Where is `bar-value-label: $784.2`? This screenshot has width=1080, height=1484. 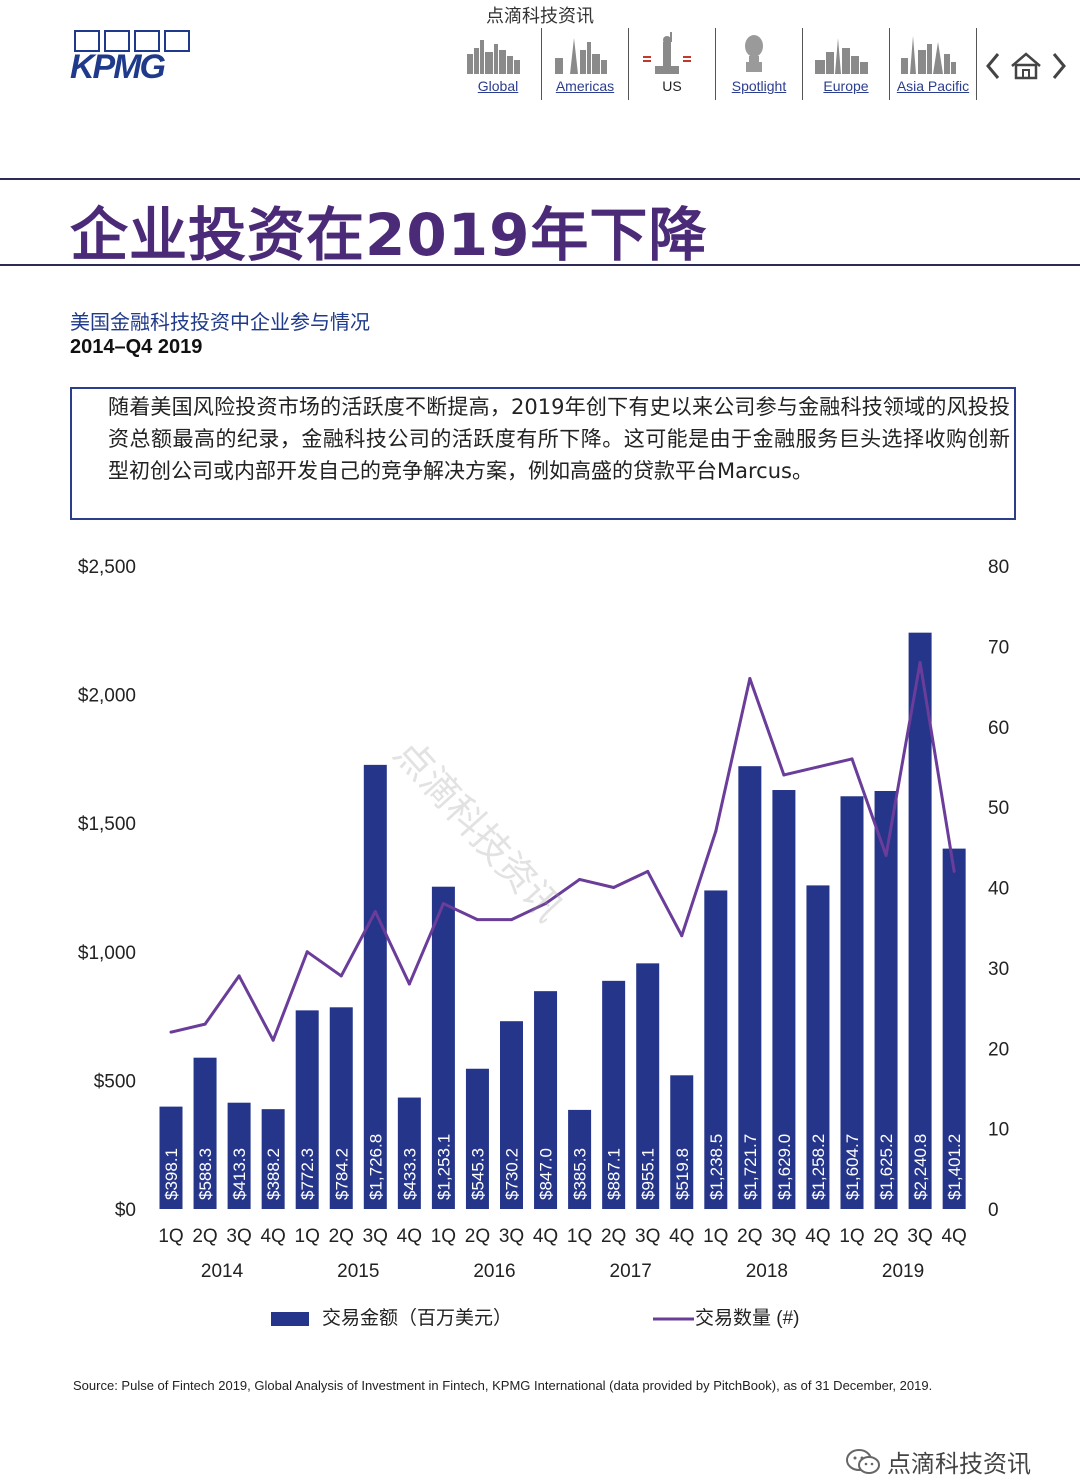
bar-value-label: $784.2 is located at coordinates (341, 1174).